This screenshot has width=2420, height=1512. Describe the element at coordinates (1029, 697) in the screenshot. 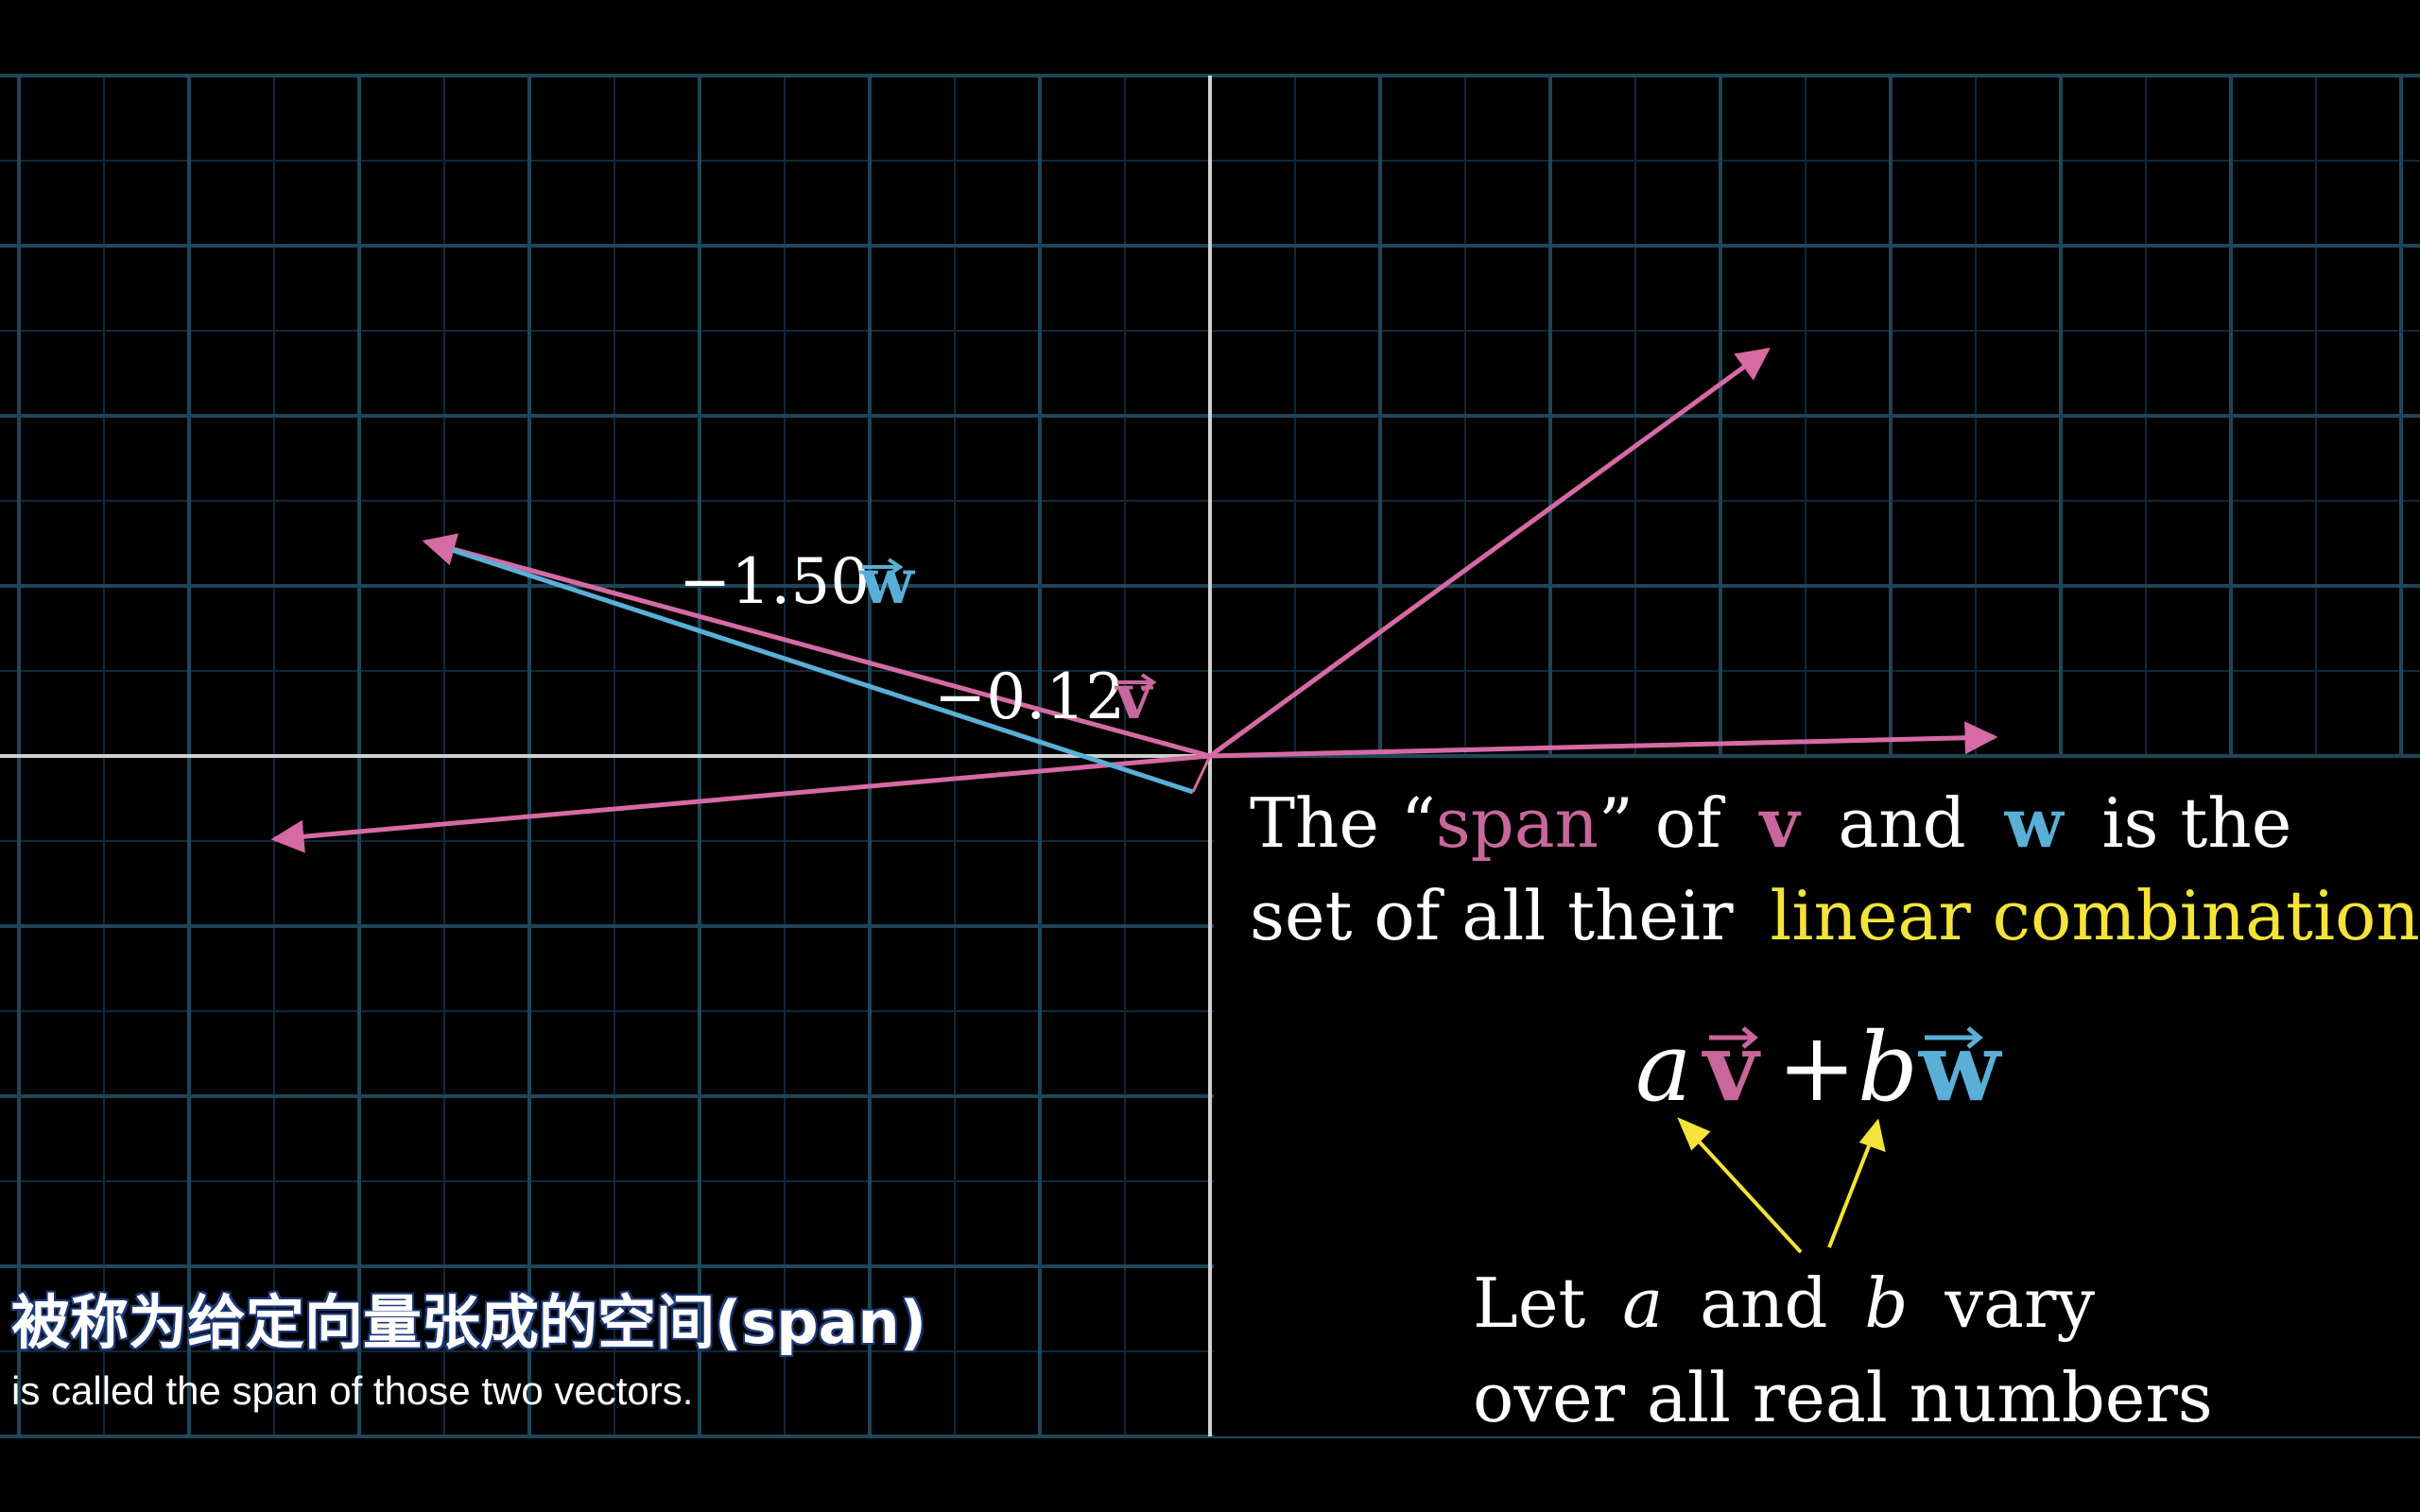

I see `label-coef-v: −0.12` at that location.